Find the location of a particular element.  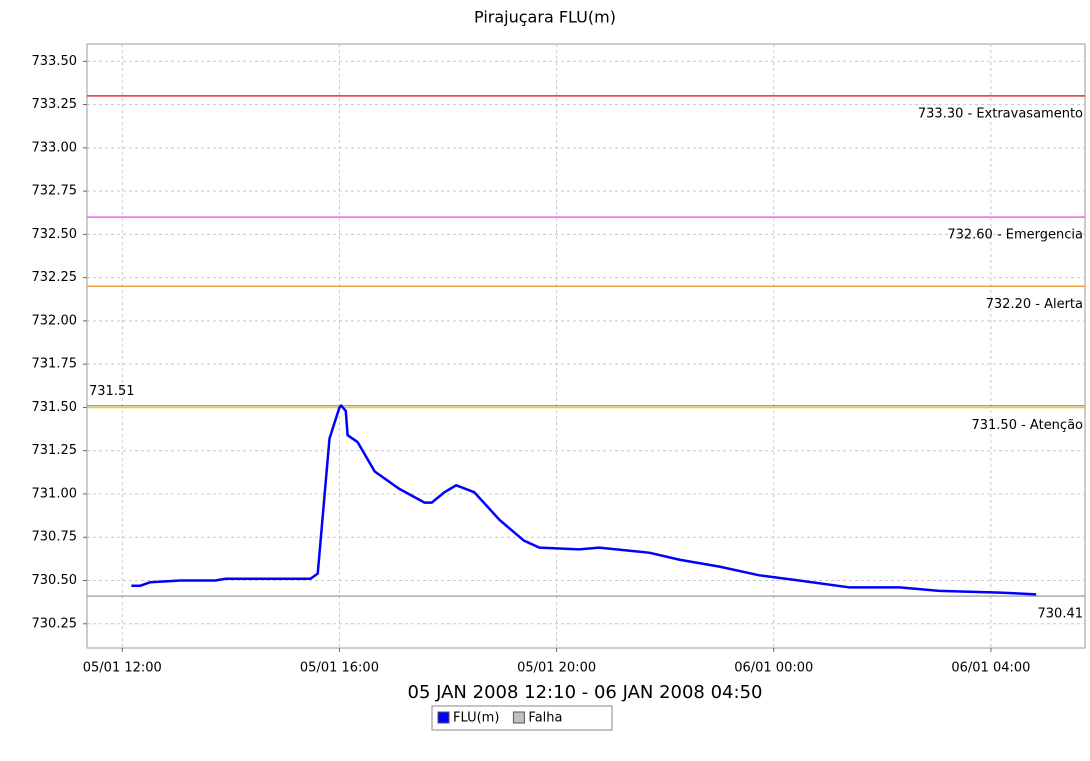

y-tick-label: 732.50 is located at coordinates (55, 234).